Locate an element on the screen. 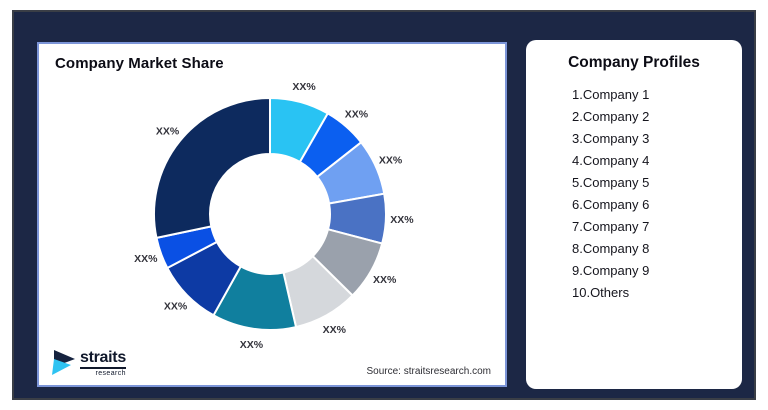 The width and height of the screenshot is (768, 410). profiles-title: Company Profiles is located at coordinates (634, 62).